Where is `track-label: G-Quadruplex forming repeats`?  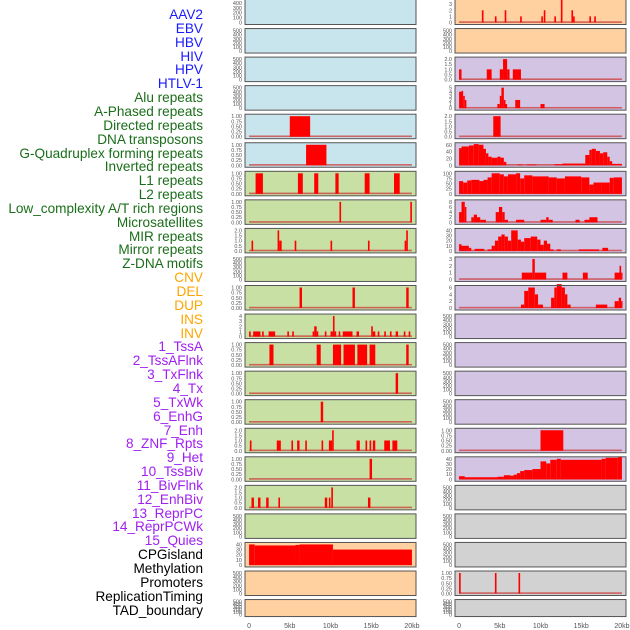
track-label: G-Quadruplex forming repeats is located at coordinates (111, 153).